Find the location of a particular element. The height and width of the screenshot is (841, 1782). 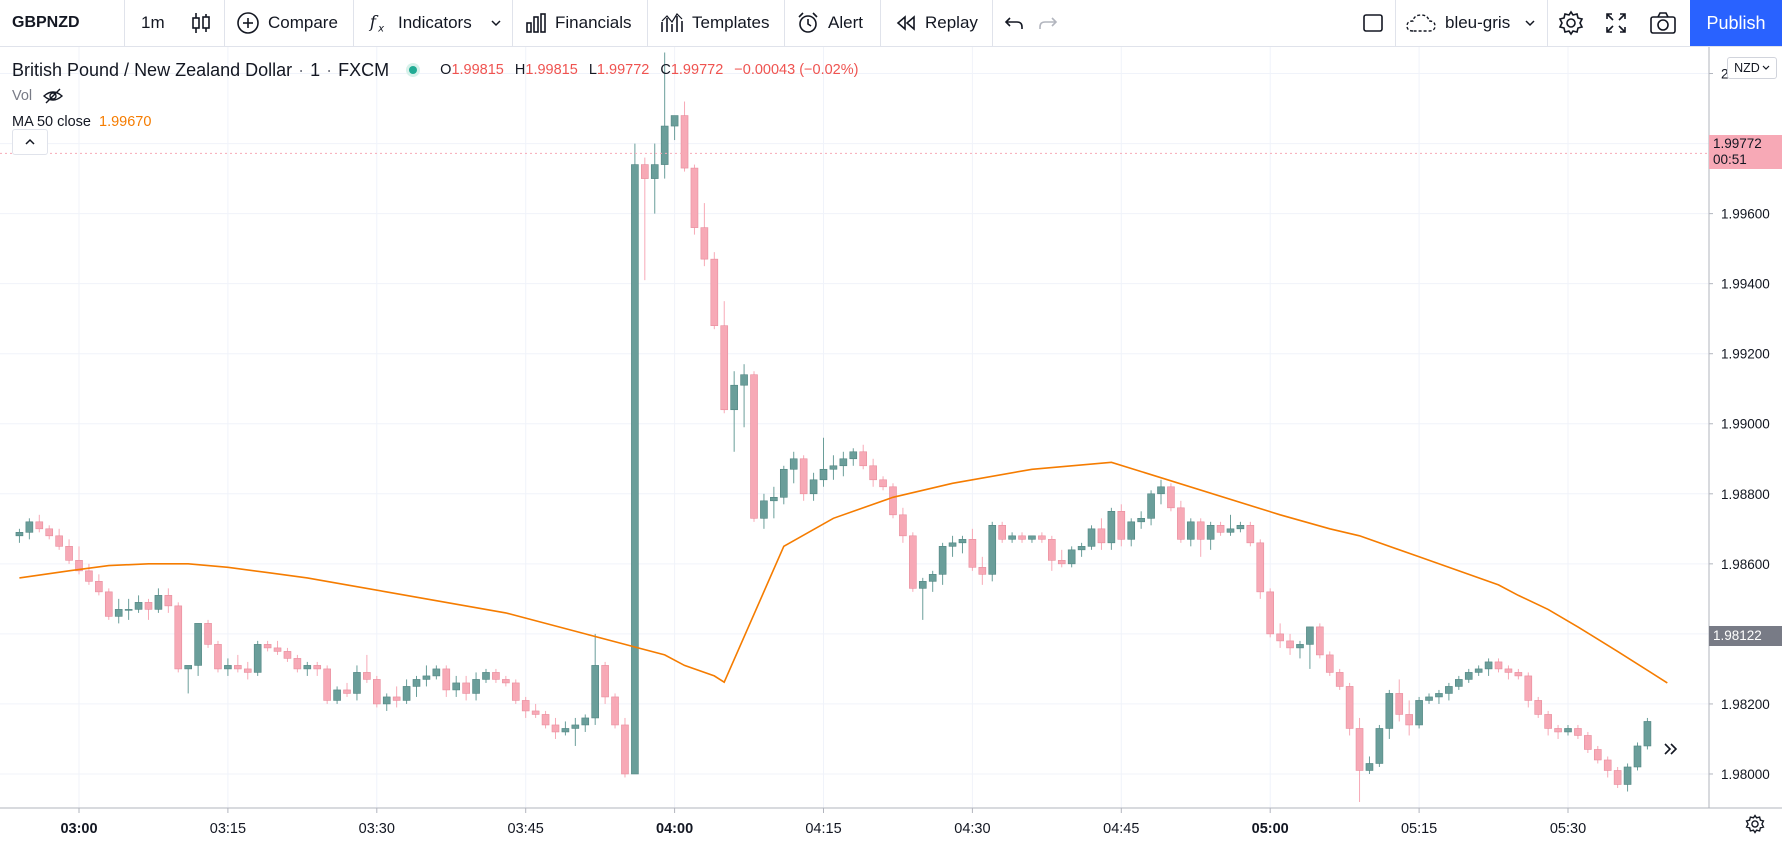

financials-button: Financials is located at coordinates (578, 23).